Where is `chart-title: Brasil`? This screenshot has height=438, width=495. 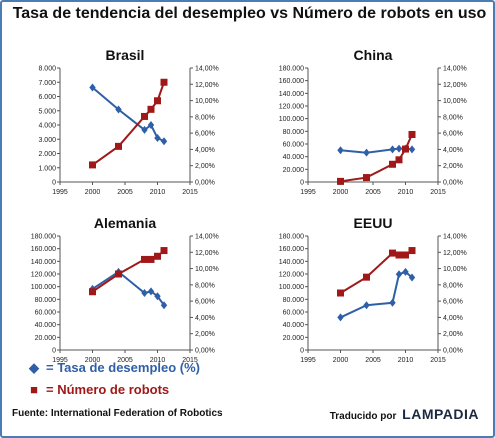 chart-title: Brasil is located at coordinates (125, 55).